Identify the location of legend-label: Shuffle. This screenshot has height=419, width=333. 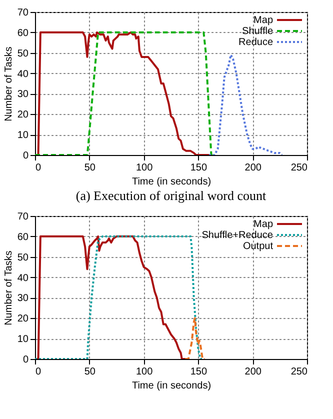
(258, 31).